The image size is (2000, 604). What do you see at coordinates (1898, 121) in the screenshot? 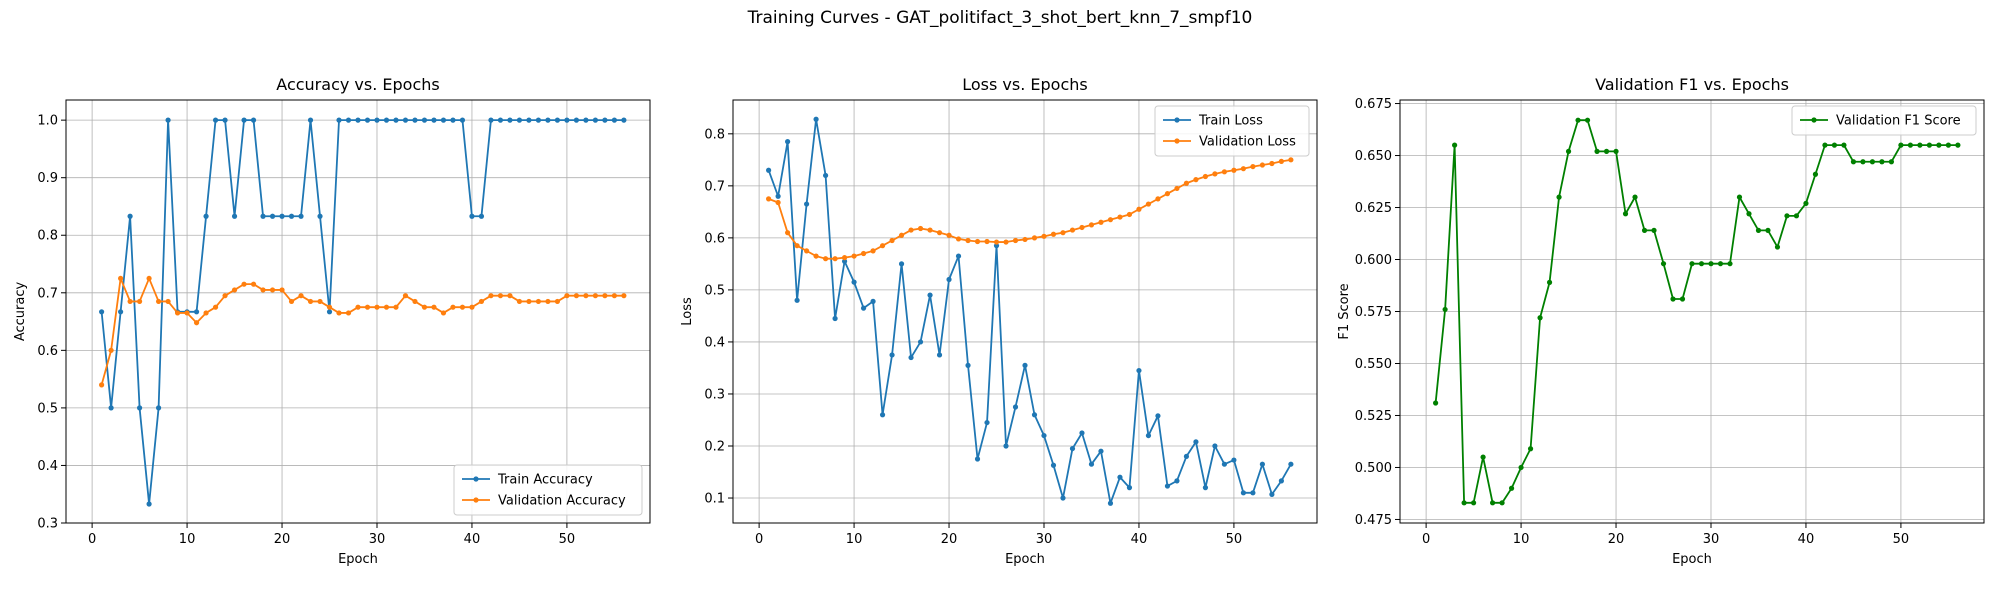
I see `legend-label: Validation F1 Score` at bounding box center [1898, 121].